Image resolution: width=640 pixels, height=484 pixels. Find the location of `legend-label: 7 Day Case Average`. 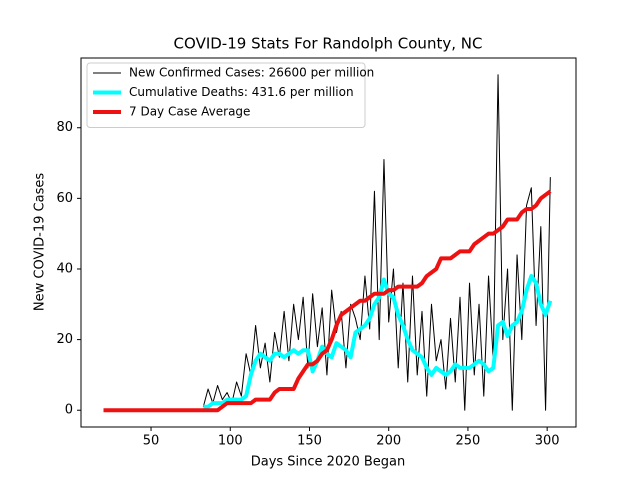

legend-label: 7 Day Case Average is located at coordinates (189, 112).